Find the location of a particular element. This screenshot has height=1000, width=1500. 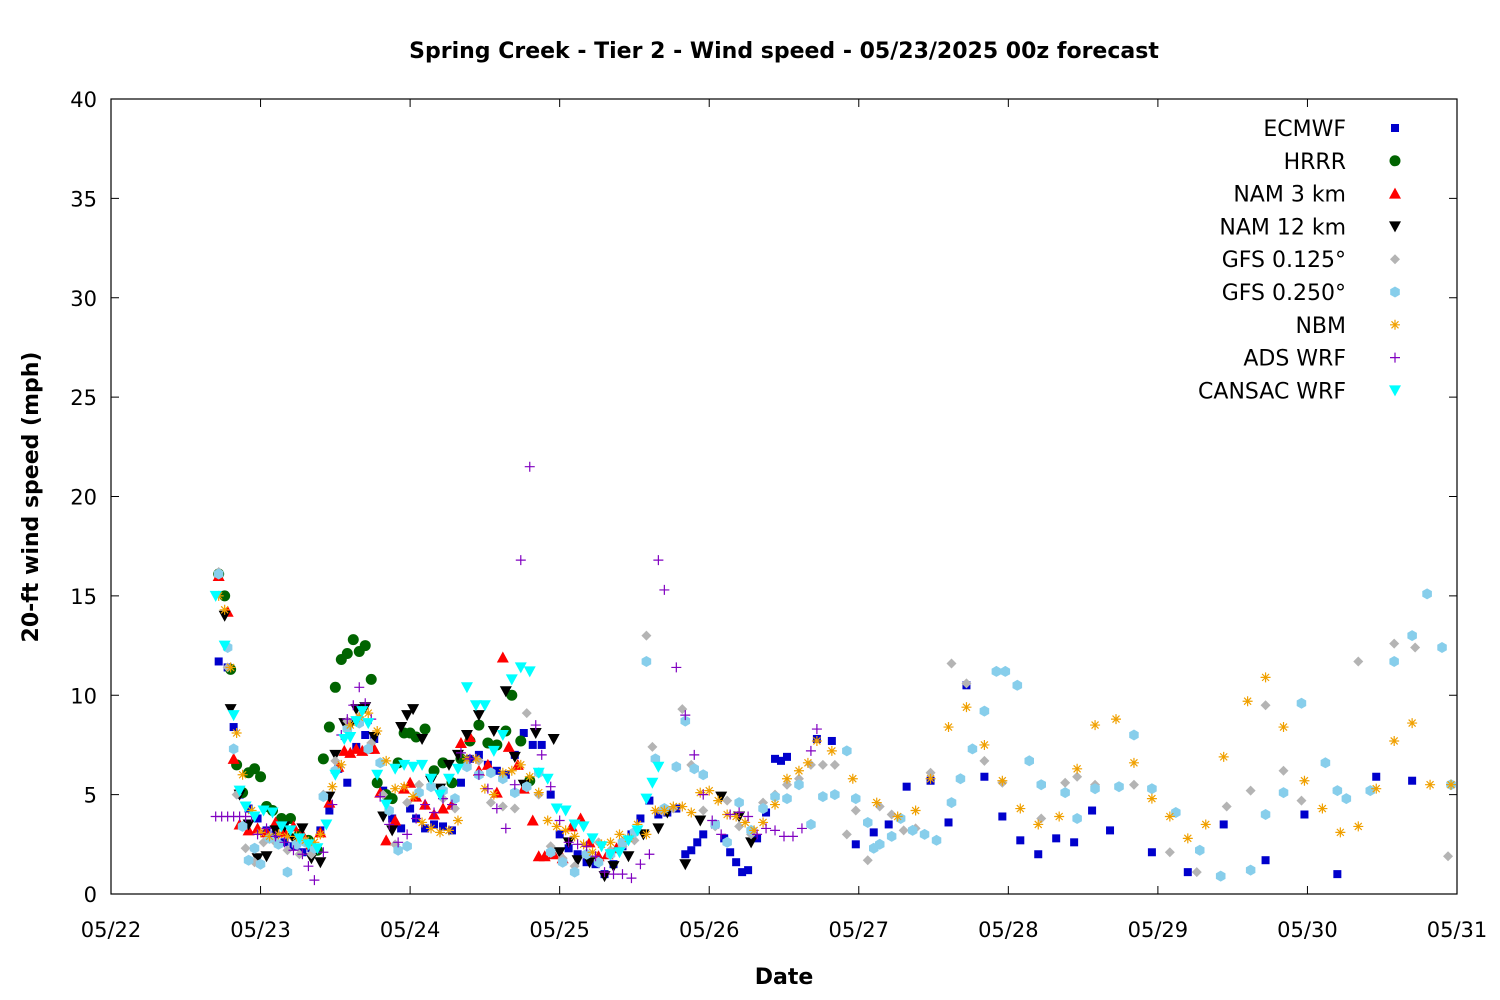

legend-label: NAM 3 km is located at coordinates (1289, 195).